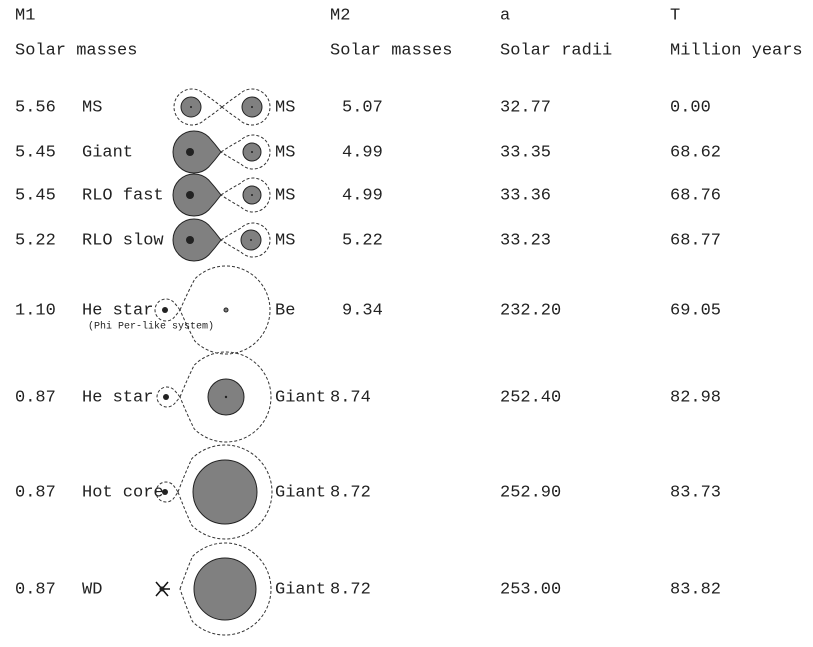 This screenshot has height=647, width=813. What do you see at coordinates (123, 492) in the screenshot?
I see `state1: Hot core` at bounding box center [123, 492].